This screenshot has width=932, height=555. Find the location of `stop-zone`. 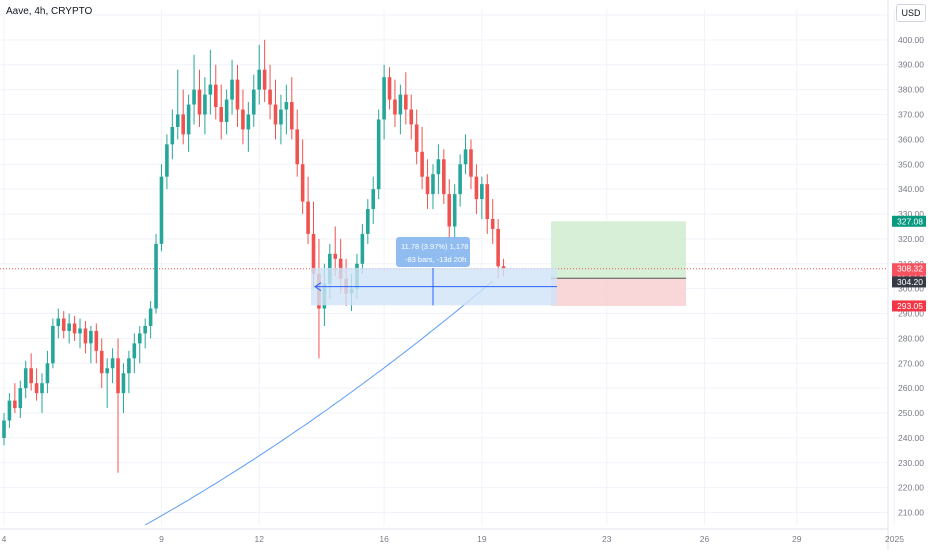

stop-zone is located at coordinates (618, 292).